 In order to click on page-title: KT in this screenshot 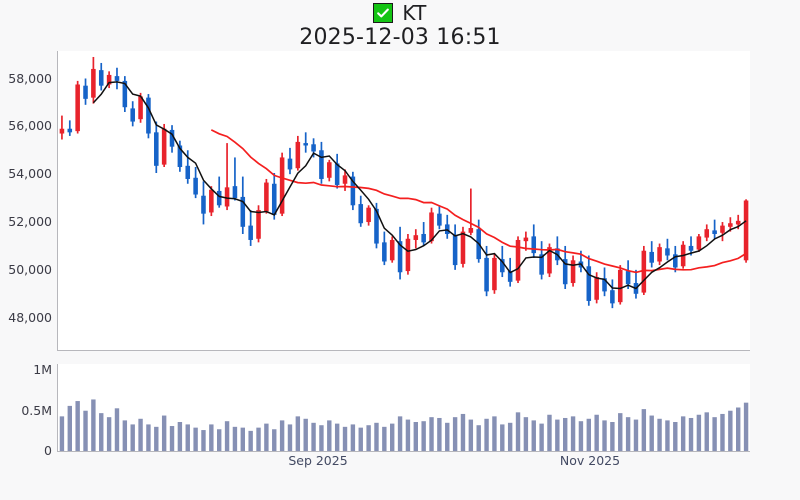, I will do `click(414, 13)`.